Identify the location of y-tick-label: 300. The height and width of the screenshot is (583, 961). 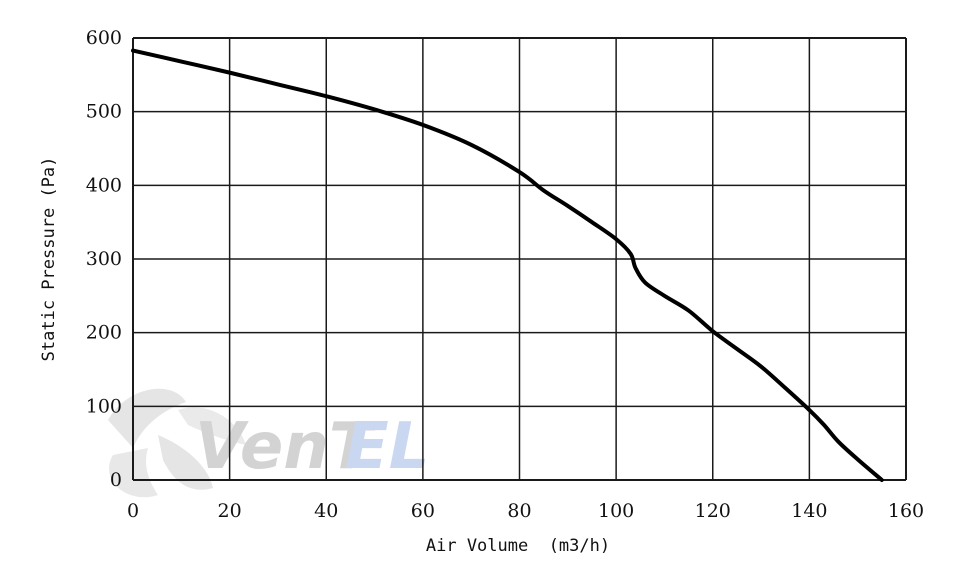
(104, 259).